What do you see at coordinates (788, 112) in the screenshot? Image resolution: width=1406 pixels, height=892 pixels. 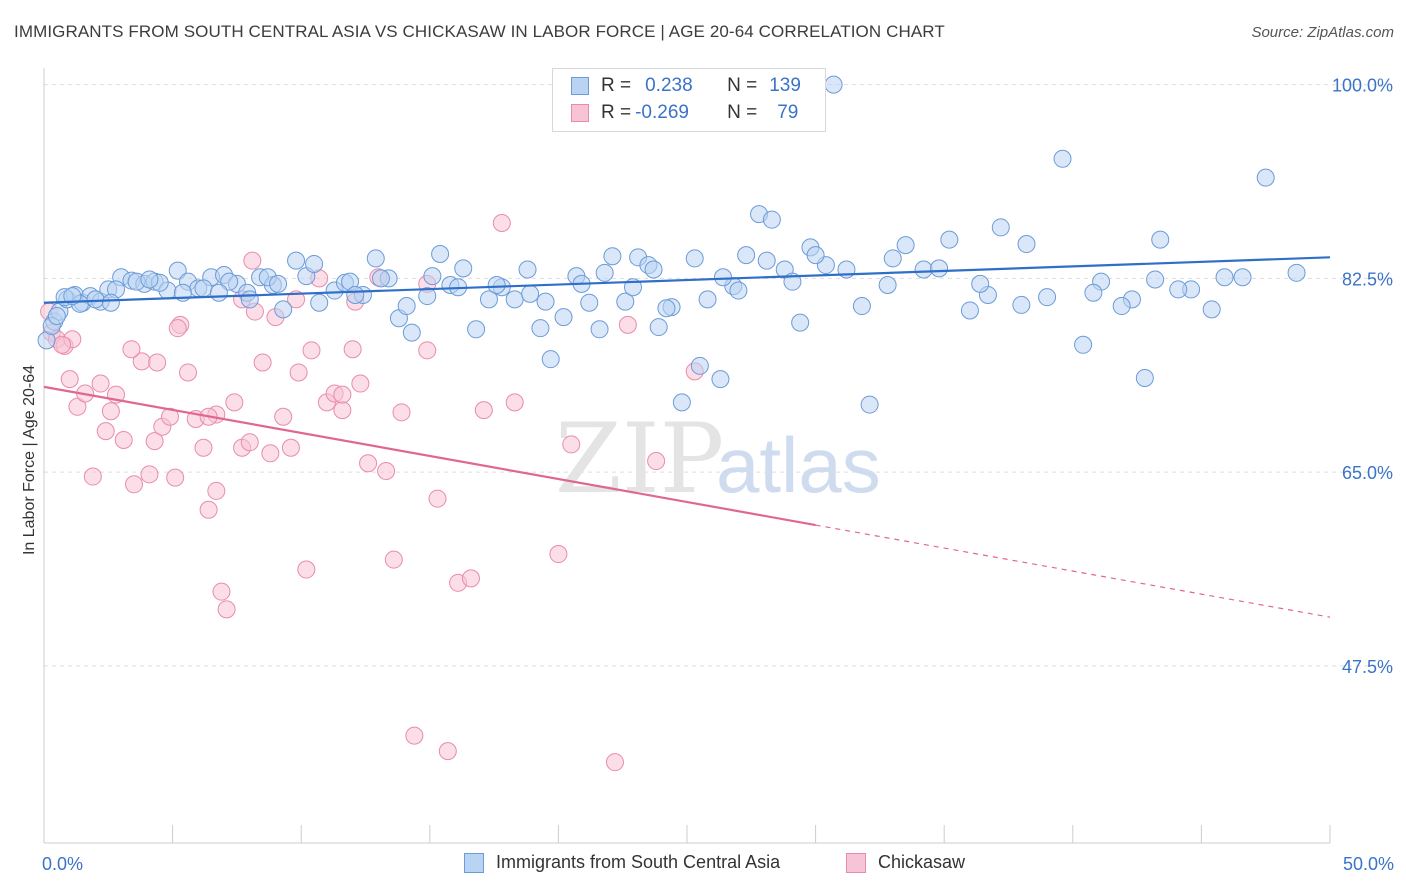 I see `n-value: 79` at bounding box center [788, 112].